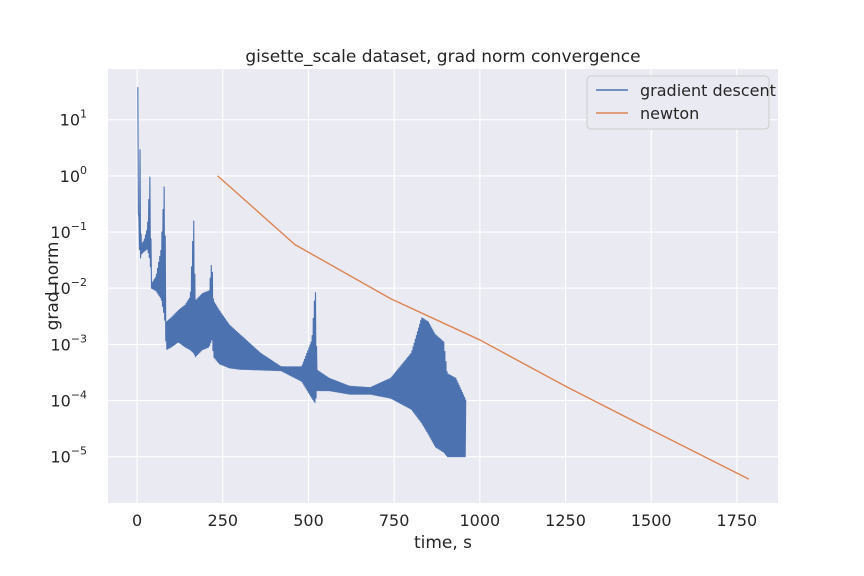 Image resolution: width=864 pixels, height=576 pixels. What do you see at coordinates (669, 113) in the screenshot?
I see `legend-label-newton: newton` at bounding box center [669, 113].